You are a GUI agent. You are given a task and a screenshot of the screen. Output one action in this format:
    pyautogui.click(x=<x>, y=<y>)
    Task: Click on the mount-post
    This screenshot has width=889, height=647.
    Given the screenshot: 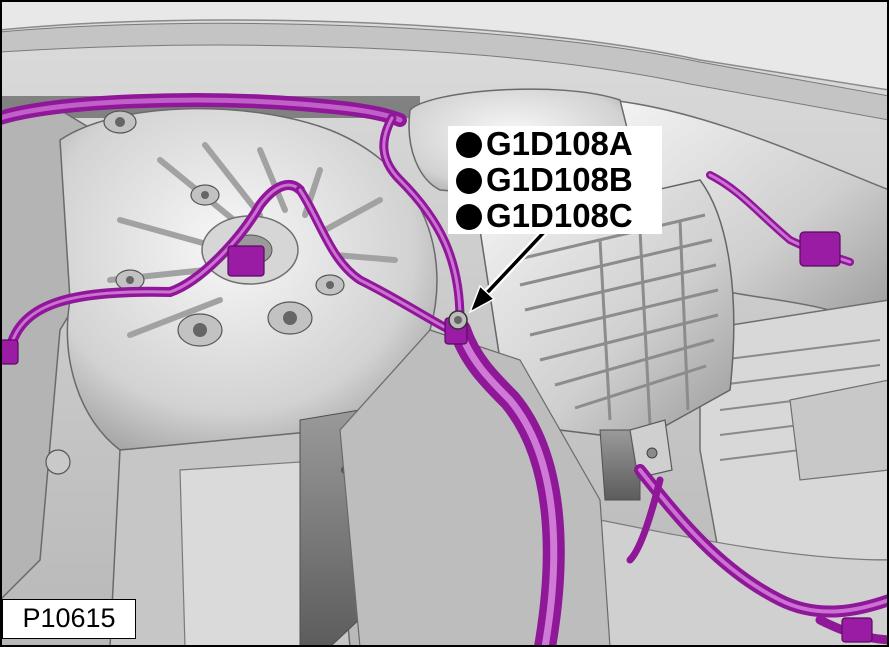 What is the action you would take?
    pyautogui.click(x=620, y=465)
    